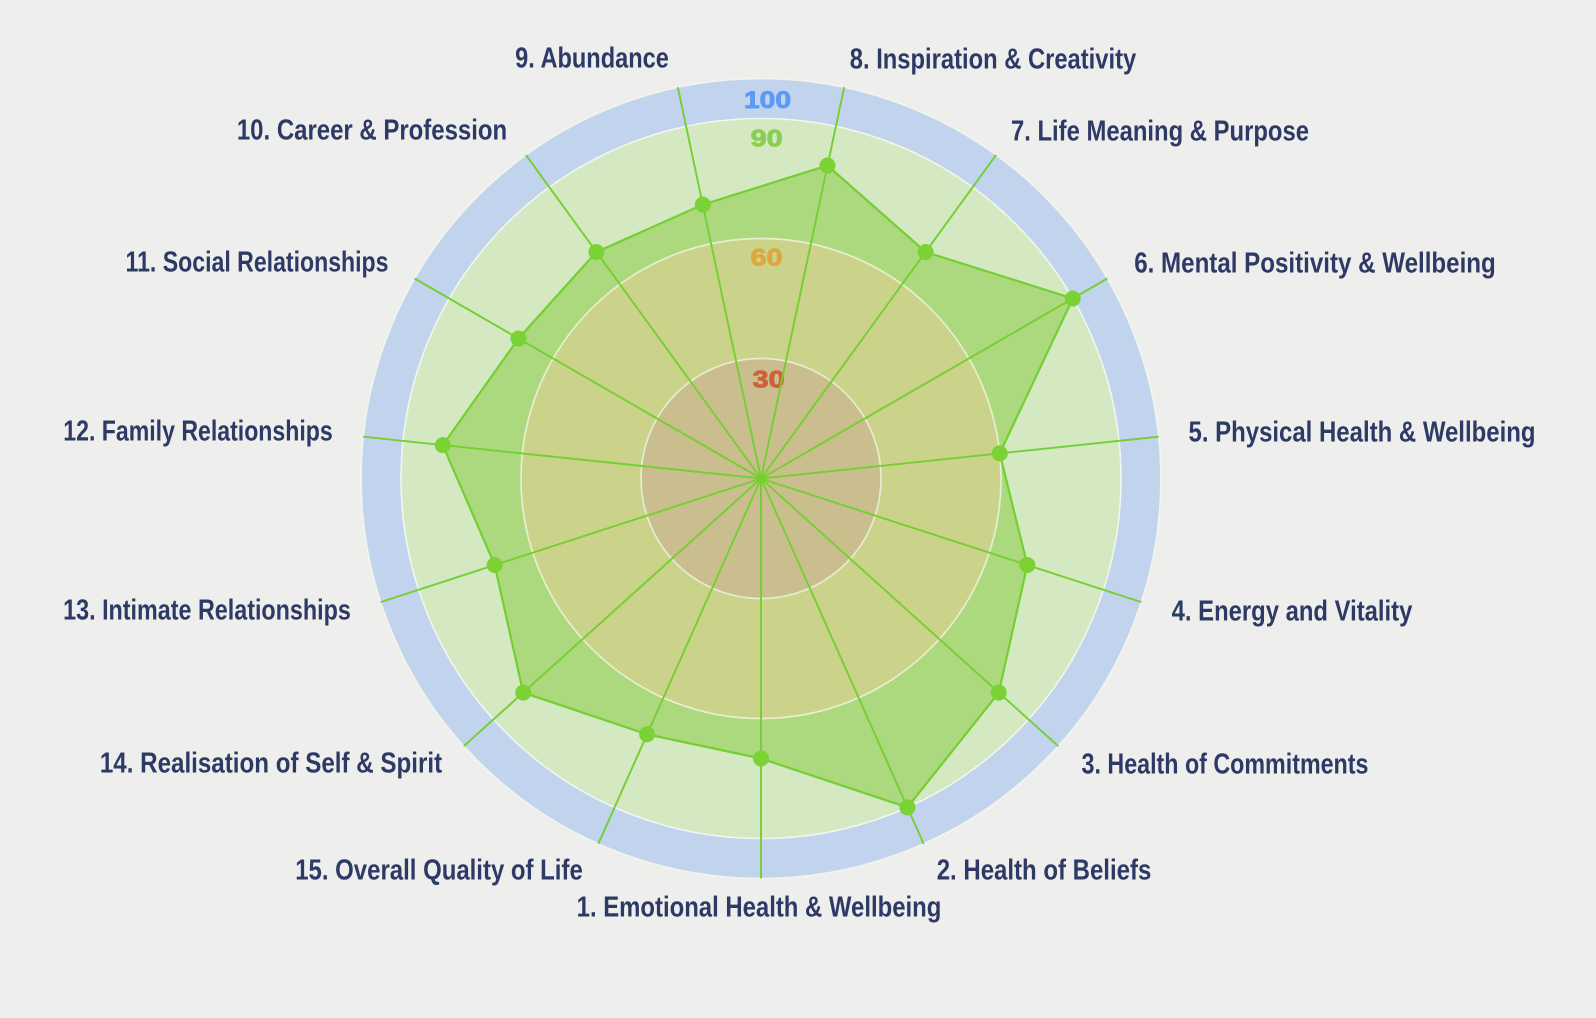 The height and width of the screenshot is (1018, 1596). What do you see at coordinates (767, 258) in the screenshot?
I see `svg-text: 60` at bounding box center [767, 258].